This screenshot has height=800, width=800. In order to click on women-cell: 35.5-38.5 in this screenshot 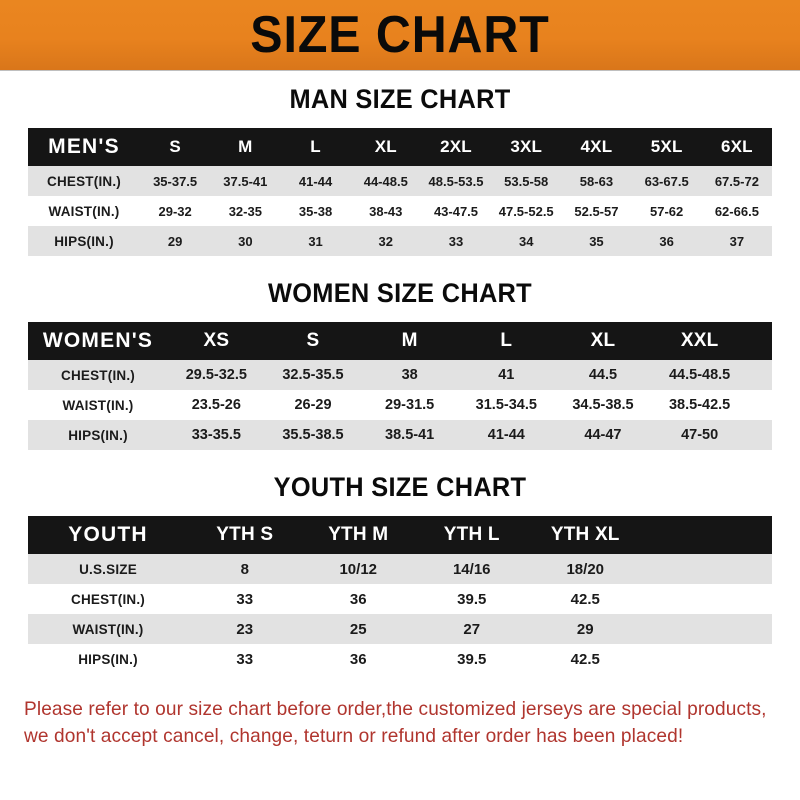, I will do `click(313, 435)`.